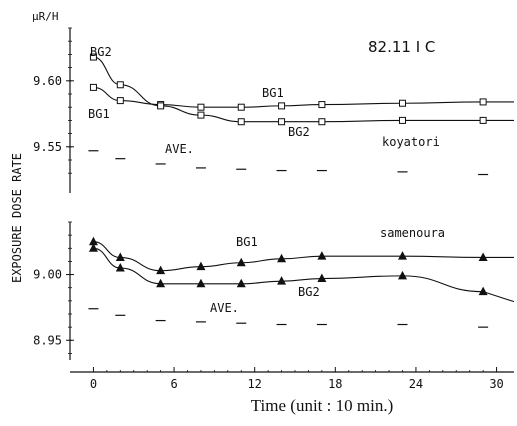 The height and width of the screenshot is (426, 517). Describe the element at coordinates (322, 405) in the screenshot. I see `x-axis-label: Time (unit : 10 min.)` at that location.